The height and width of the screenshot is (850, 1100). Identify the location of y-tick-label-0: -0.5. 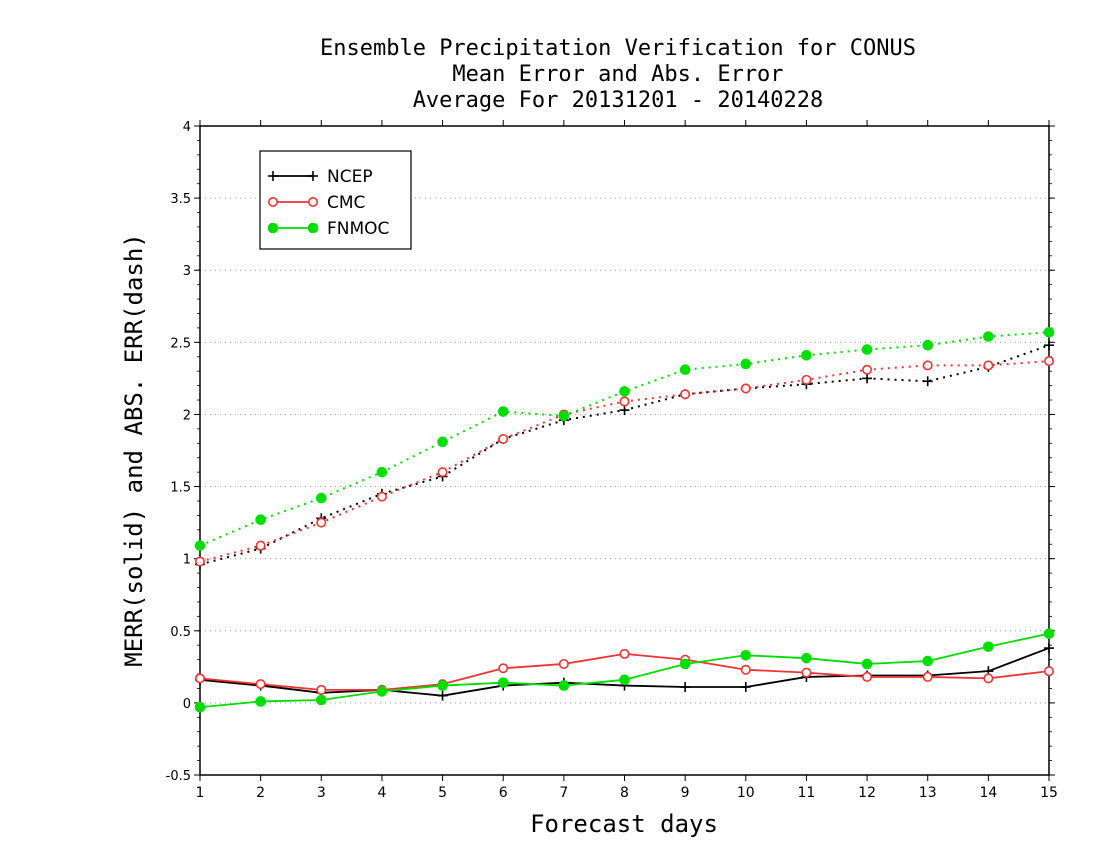
(178, 776).